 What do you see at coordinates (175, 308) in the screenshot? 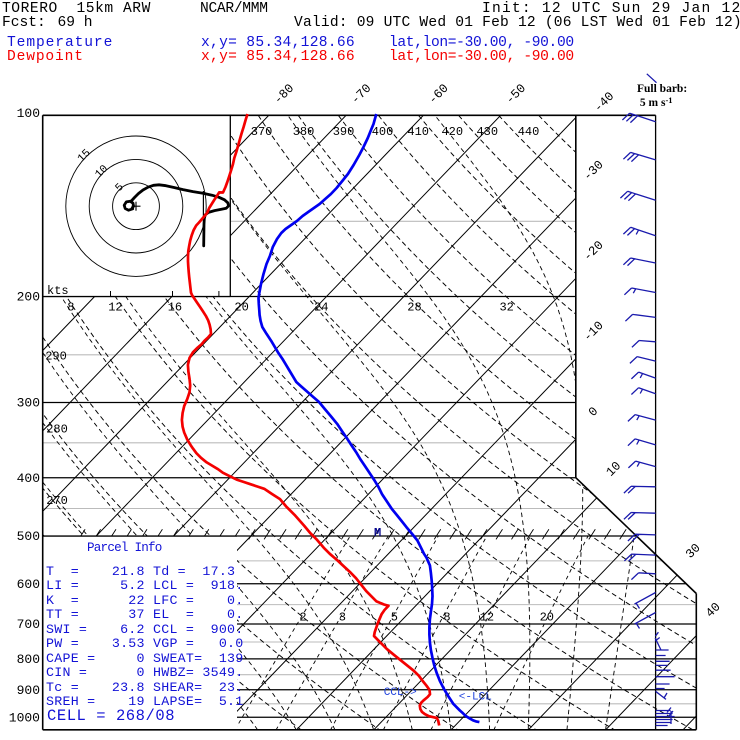
I see `svg-text: 16` at bounding box center [175, 308].